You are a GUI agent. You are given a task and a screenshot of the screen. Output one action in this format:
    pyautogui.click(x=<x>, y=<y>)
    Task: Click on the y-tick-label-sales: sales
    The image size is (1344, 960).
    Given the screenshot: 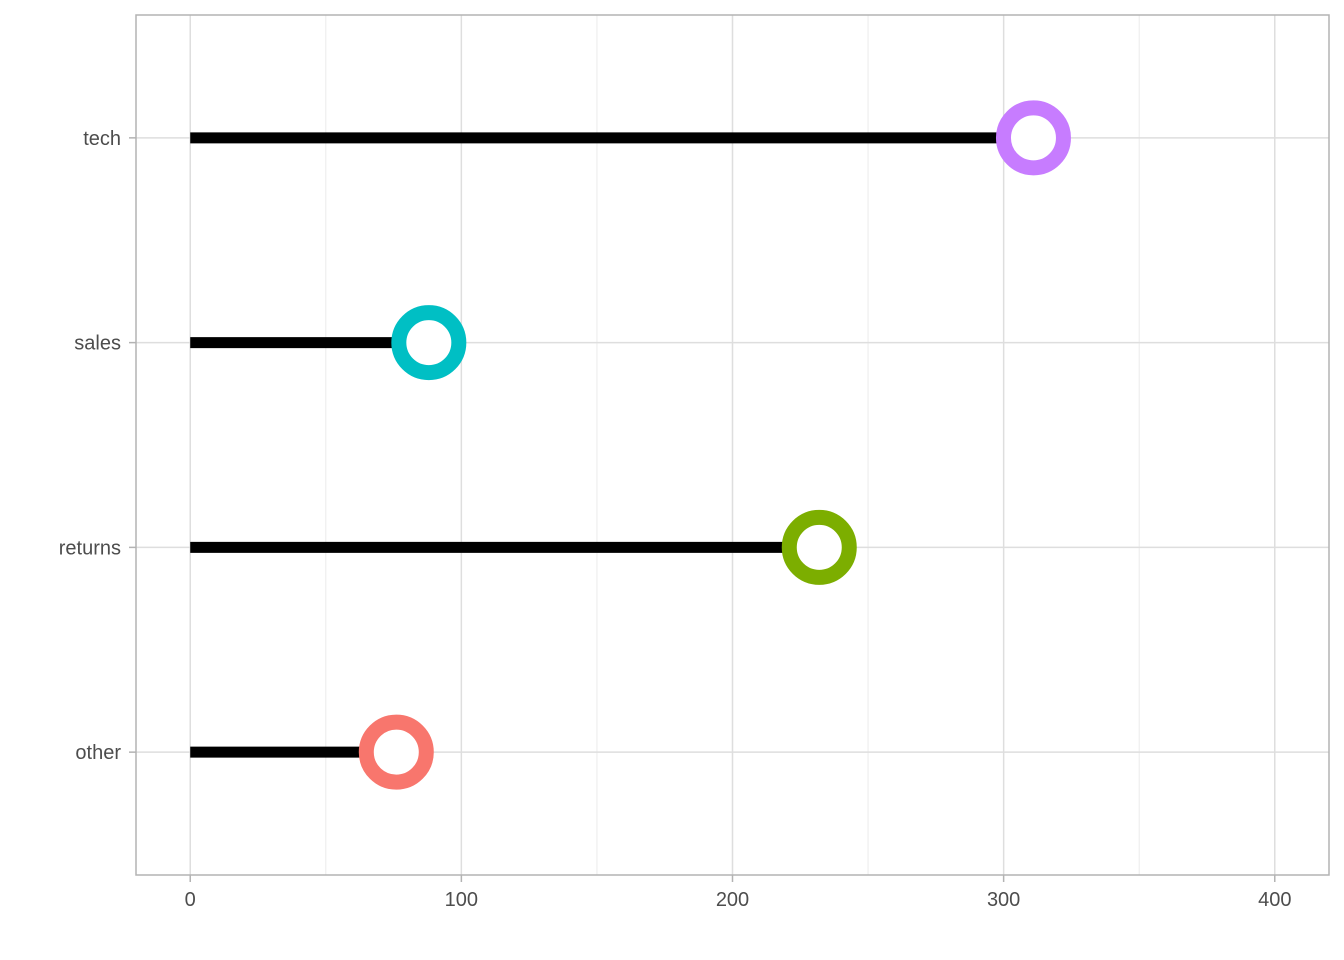 What is the action you would take?
    pyautogui.click(x=97, y=344)
    